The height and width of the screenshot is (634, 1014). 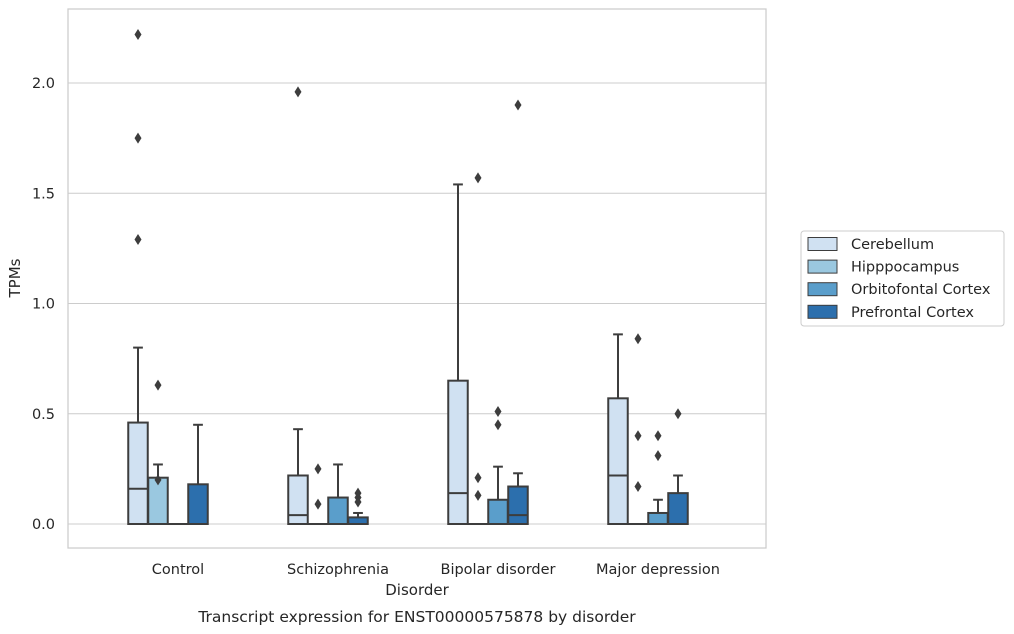 I want to click on legend-label: Hipppocampus, so click(x=905, y=268).